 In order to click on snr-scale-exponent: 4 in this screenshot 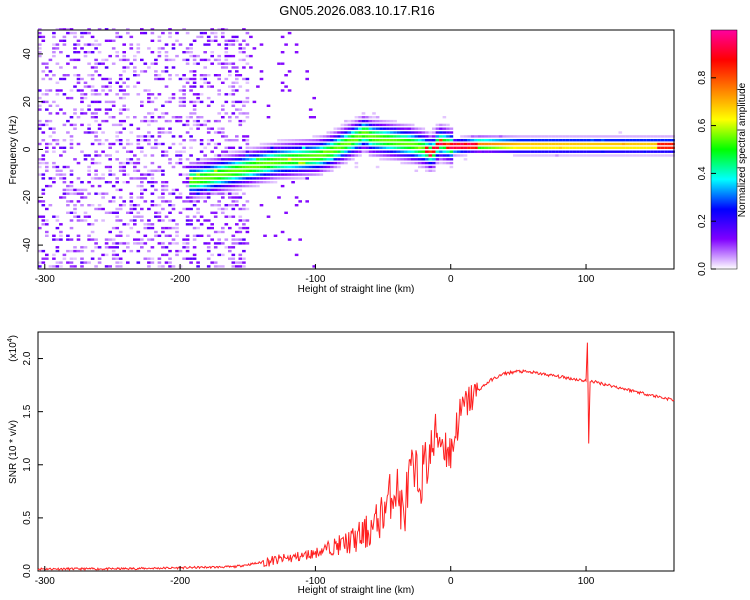, I will do `click(10, 340)`.